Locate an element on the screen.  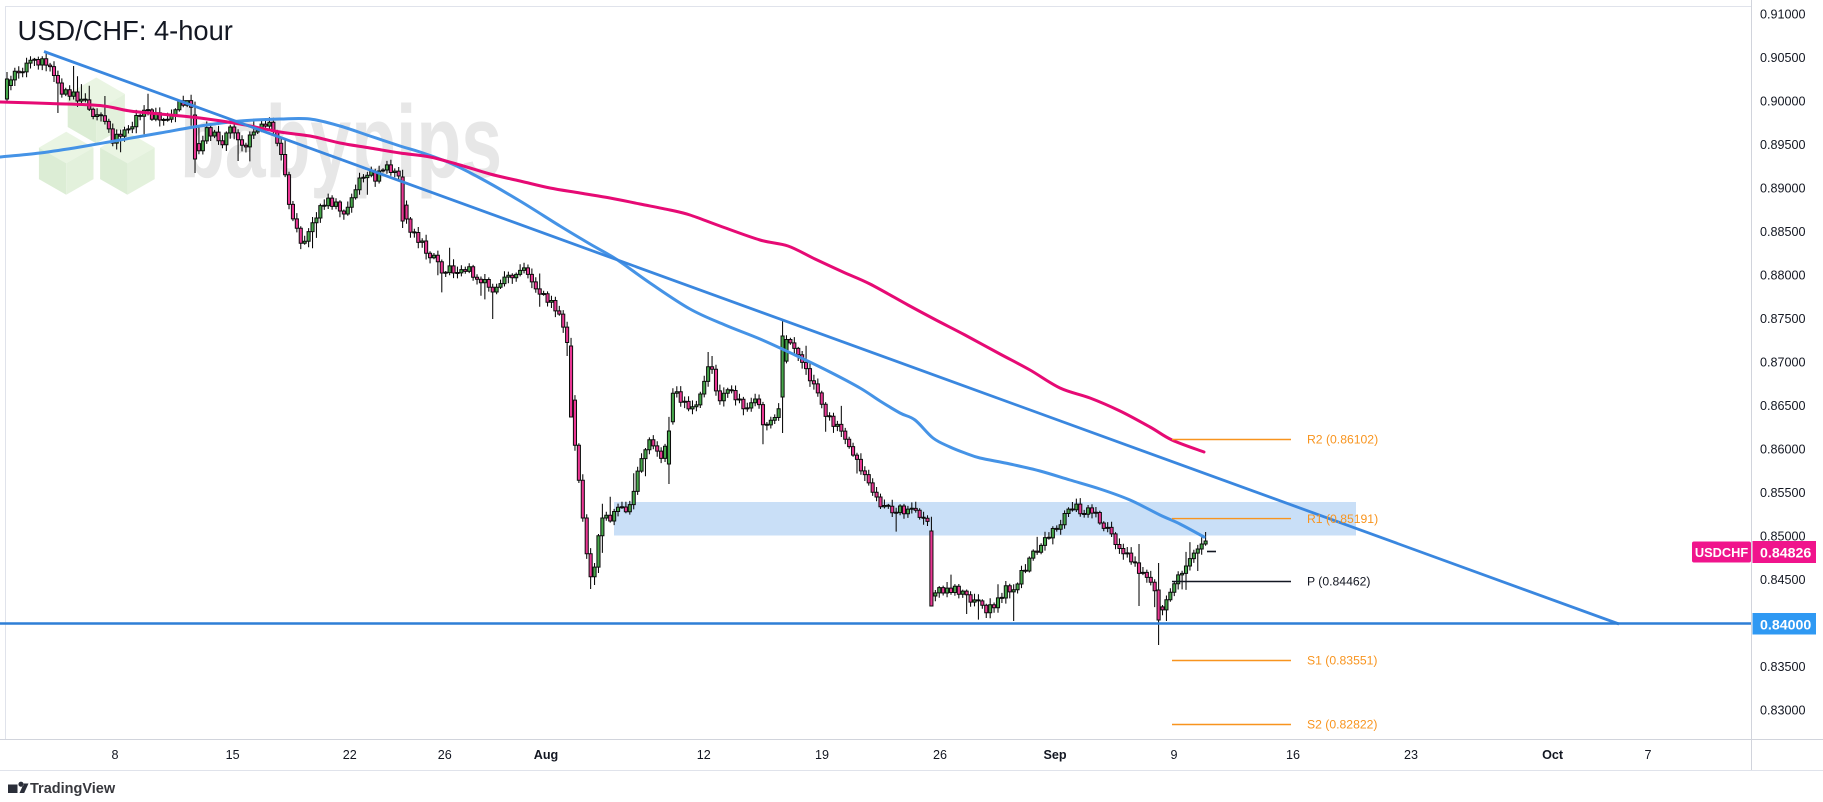
svg-text: 0.87500 is located at coordinates (1783, 319).